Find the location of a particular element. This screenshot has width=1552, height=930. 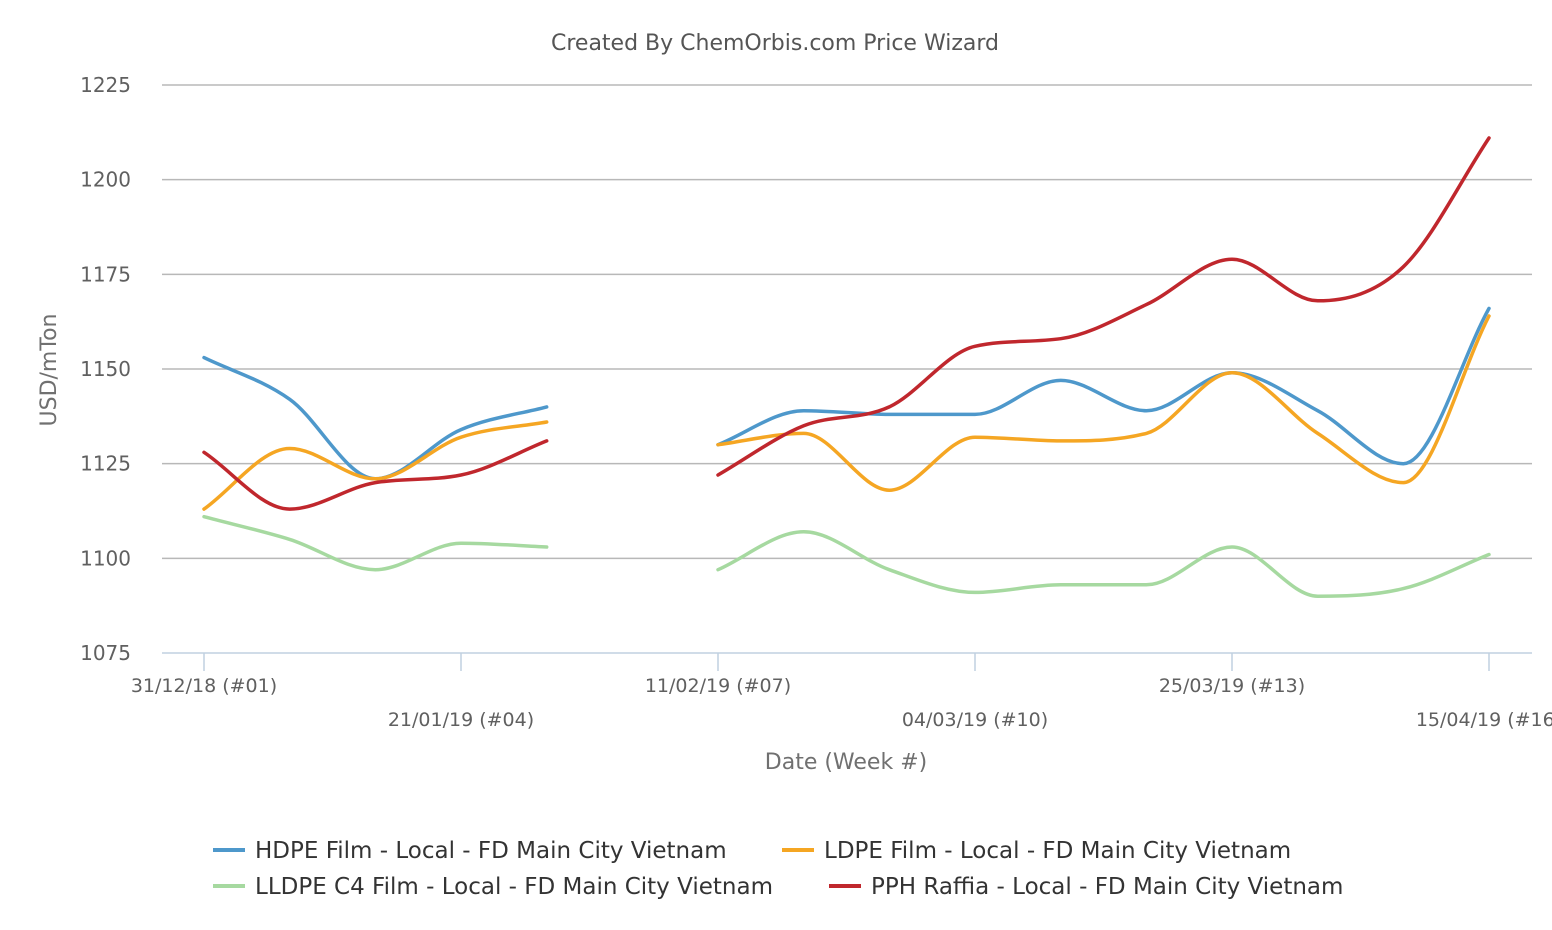

chart-title: Created By ChemOrbis.com Price Wizard is located at coordinates (775, 43).